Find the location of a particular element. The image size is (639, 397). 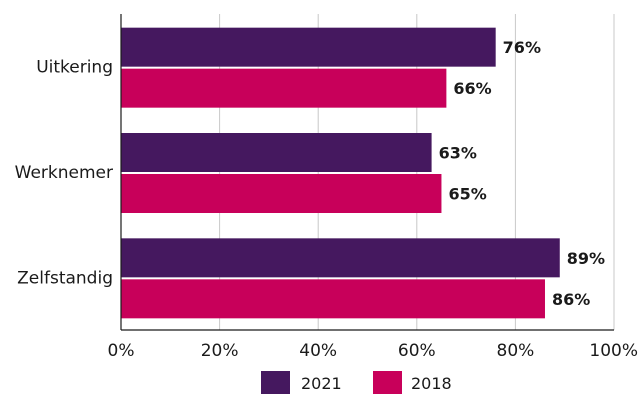

value-label: 86% is located at coordinates (571, 299).